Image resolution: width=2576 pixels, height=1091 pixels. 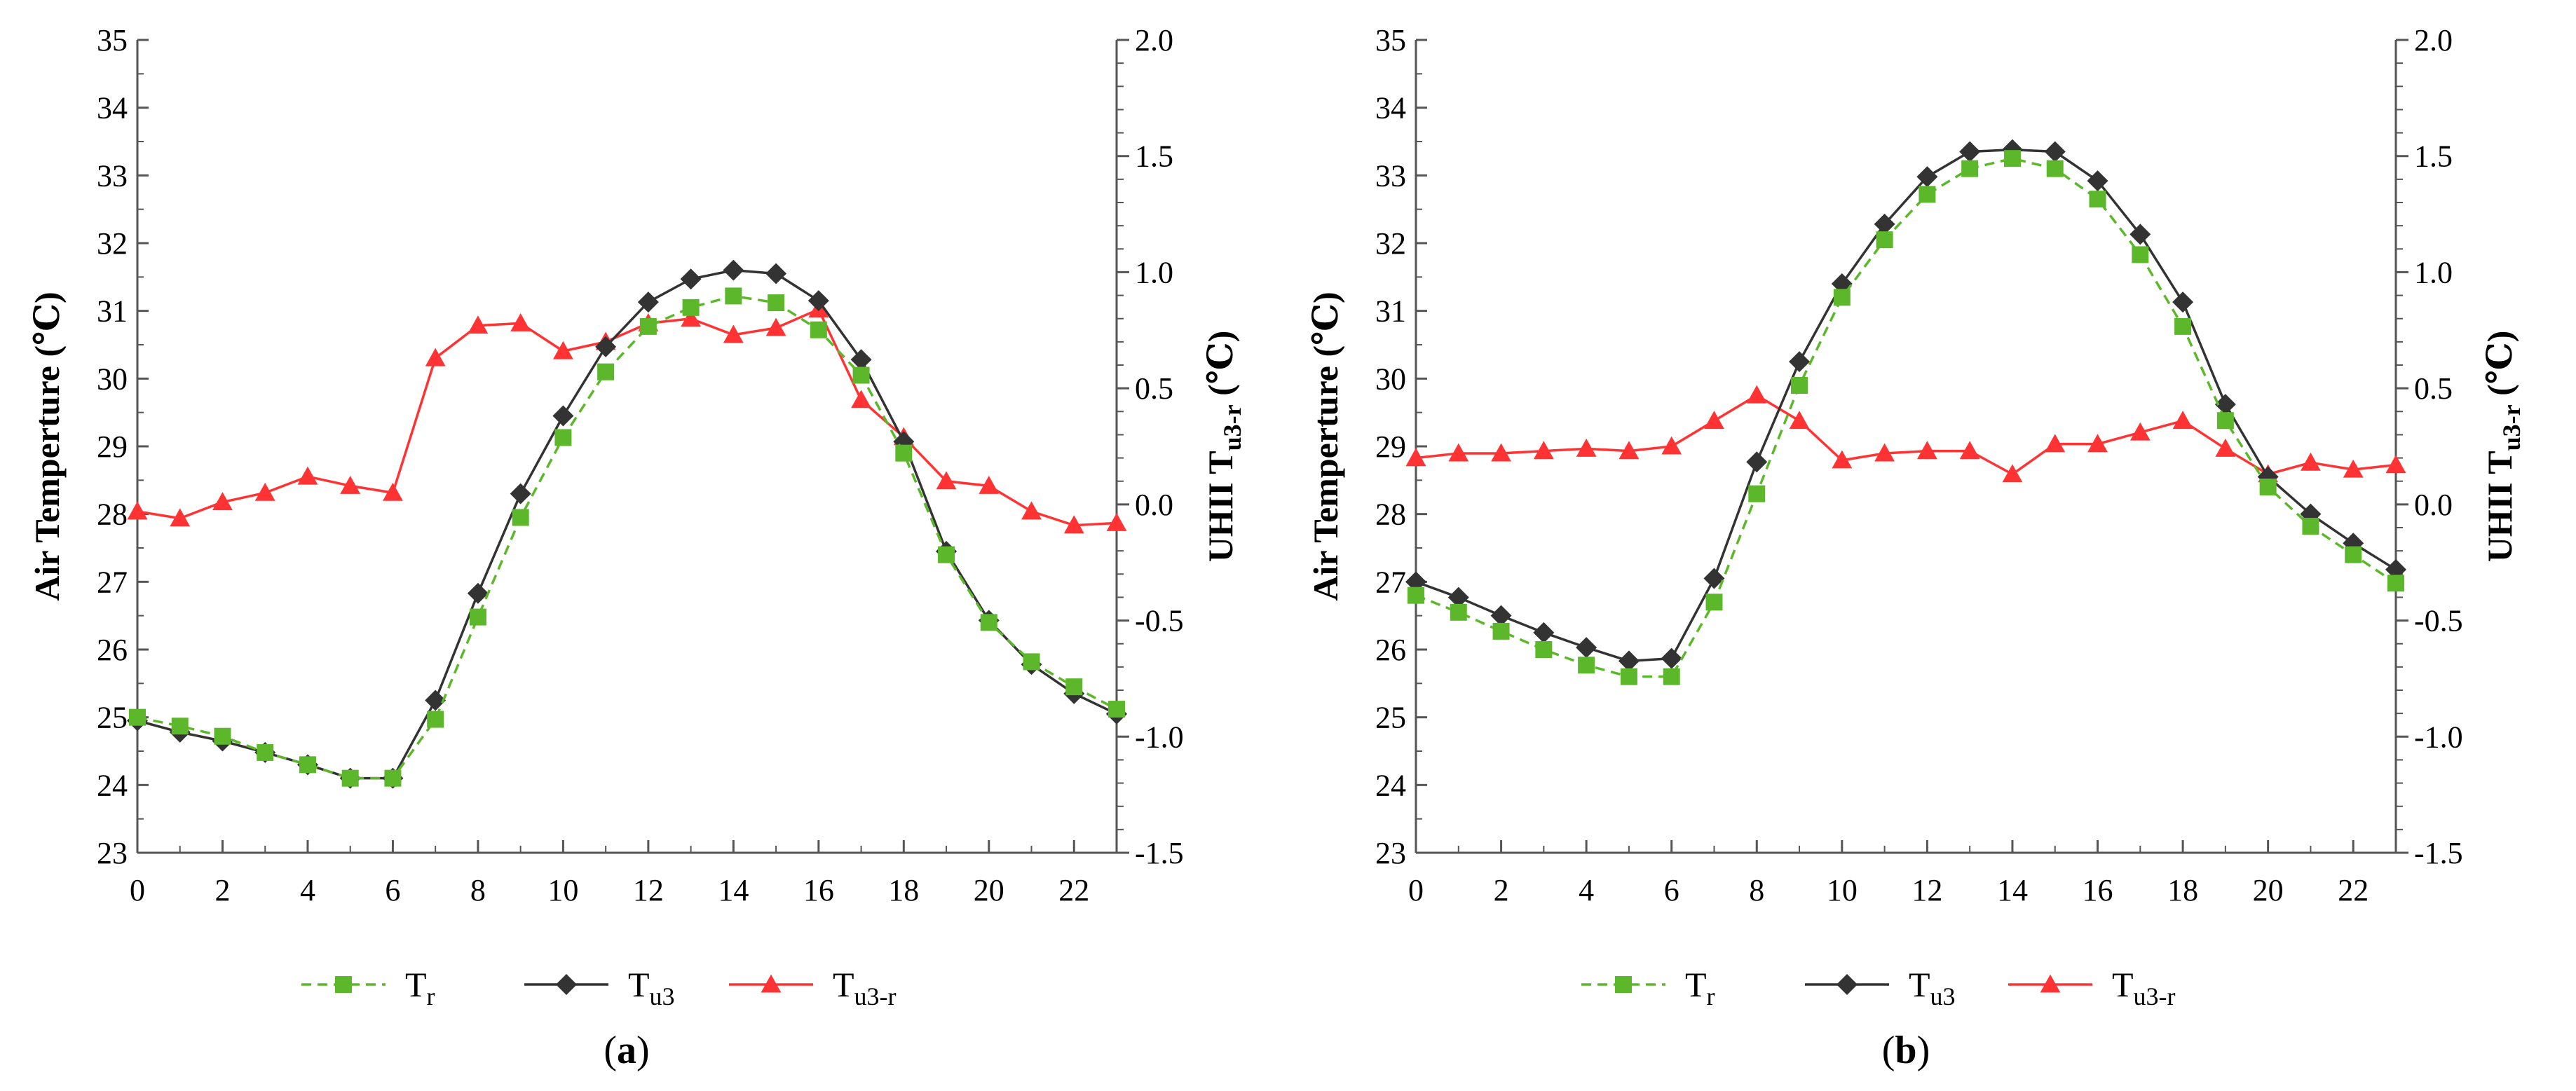 I want to click on panel-b-ytick-label: 32, so click(x=1390, y=243).